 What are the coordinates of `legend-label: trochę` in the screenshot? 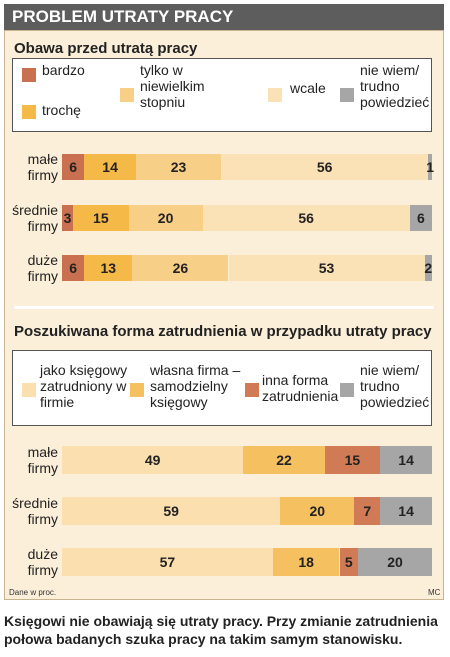 It's located at (61, 110).